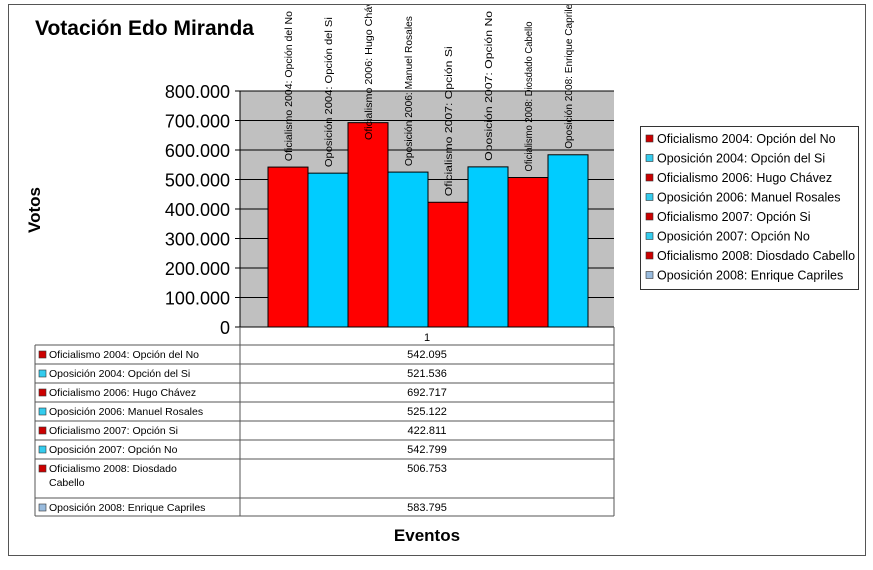 The image size is (873, 570). Describe the element at coordinates (756, 256) in the screenshot. I see `legend-item: Oficialismo 2008: Diosdado Cabello` at that location.